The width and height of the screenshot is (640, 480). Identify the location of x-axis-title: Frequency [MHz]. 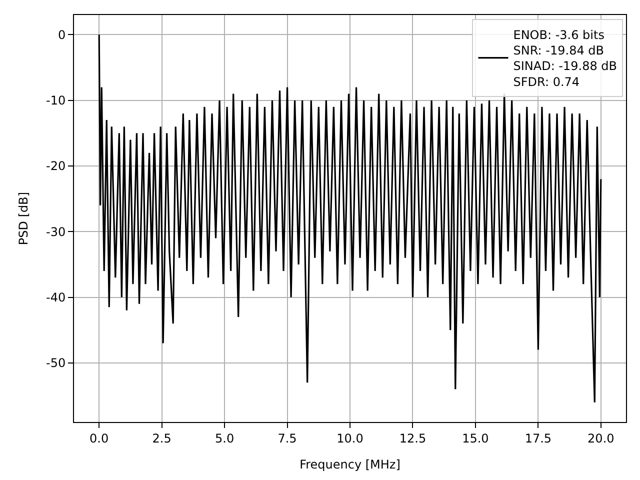
(350, 464).